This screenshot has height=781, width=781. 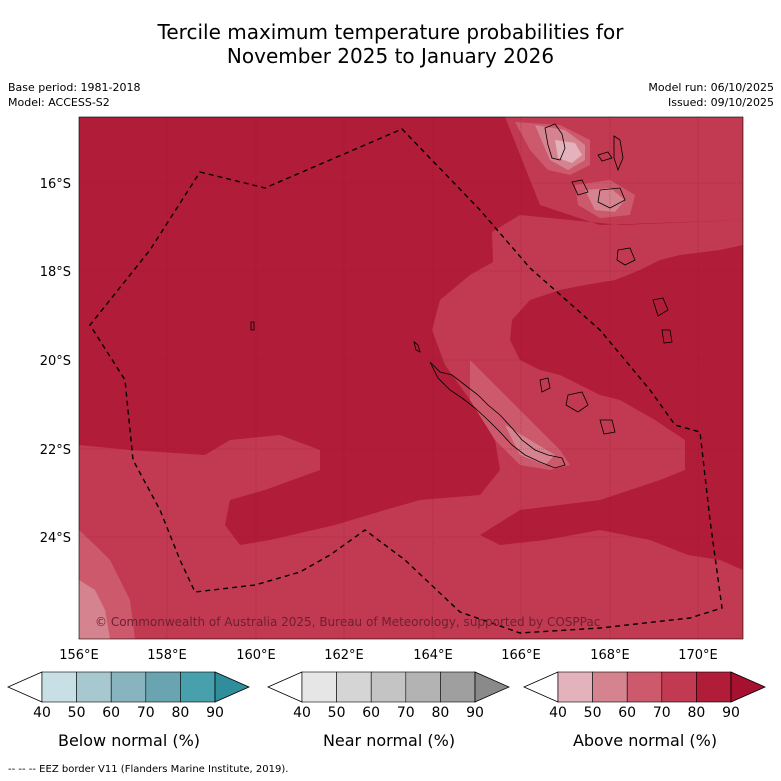 What do you see at coordinates (626, 256) in the screenshot?
I see `vanuatu-erromango` at bounding box center [626, 256].